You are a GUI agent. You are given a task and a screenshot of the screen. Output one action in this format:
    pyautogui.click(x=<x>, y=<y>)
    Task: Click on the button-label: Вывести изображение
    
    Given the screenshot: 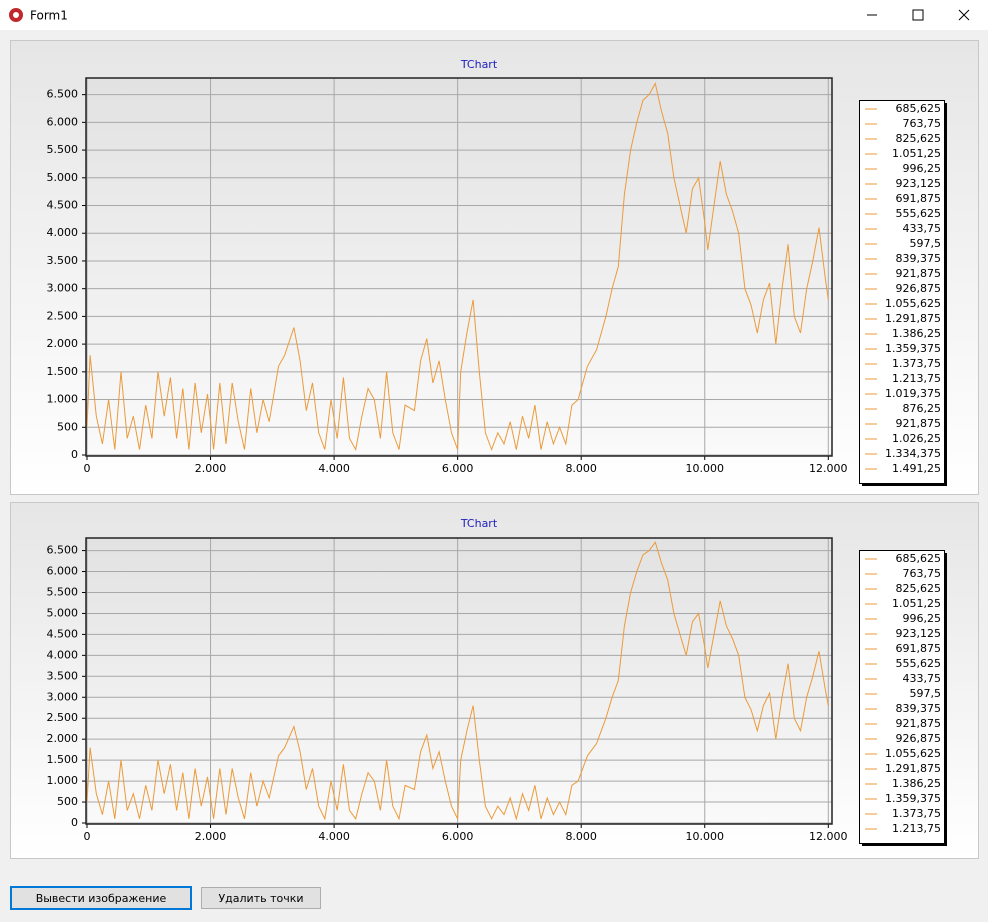 What is the action you would take?
    pyautogui.click(x=101, y=898)
    